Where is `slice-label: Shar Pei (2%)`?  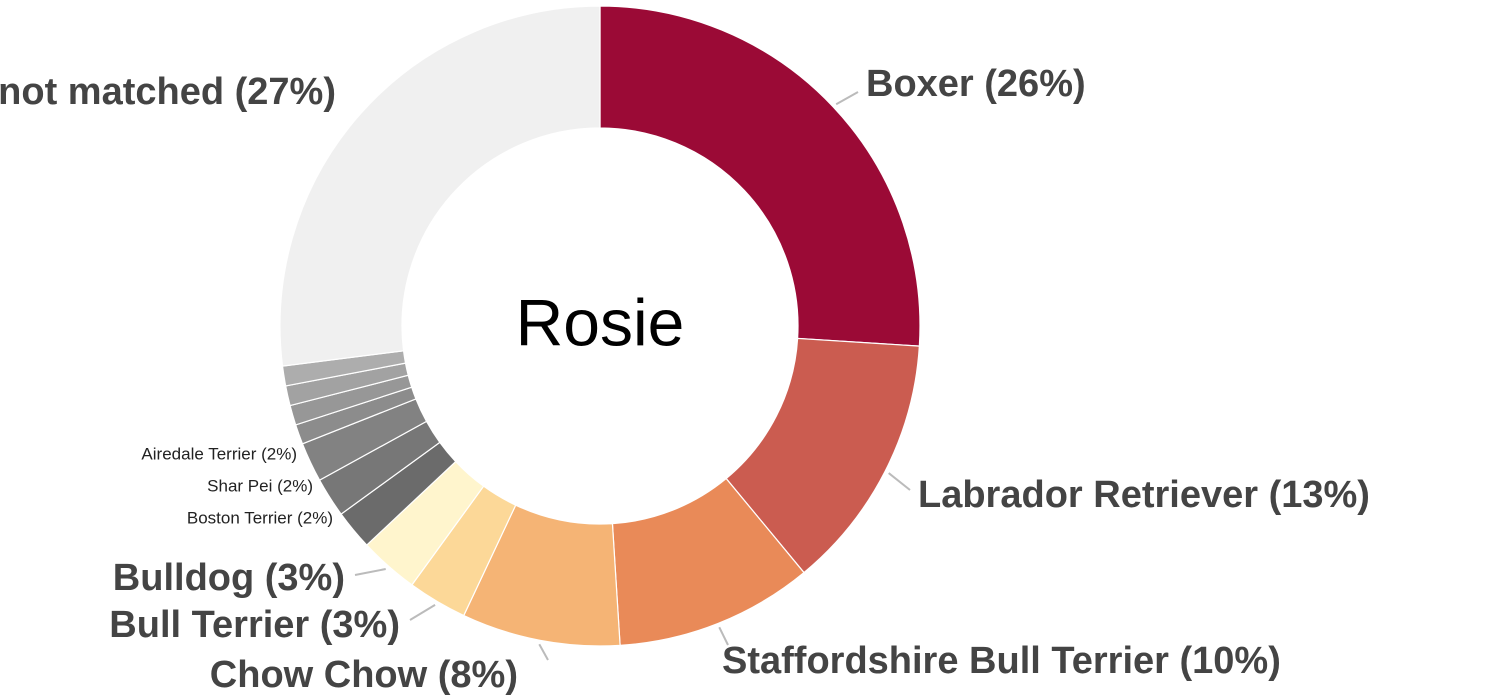
slice-label: Shar Pei (2%) is located at coordinates (260, 485).